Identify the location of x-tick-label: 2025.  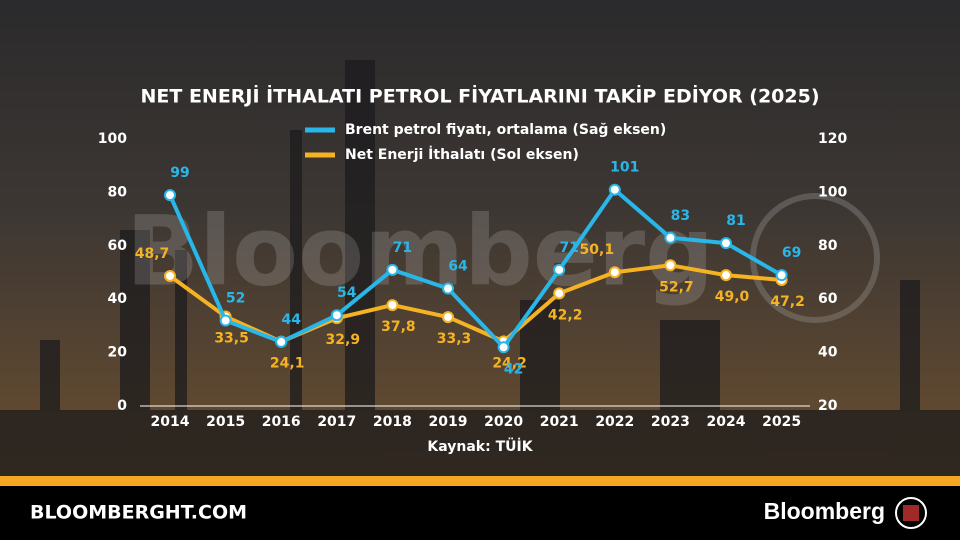
(781, 422).